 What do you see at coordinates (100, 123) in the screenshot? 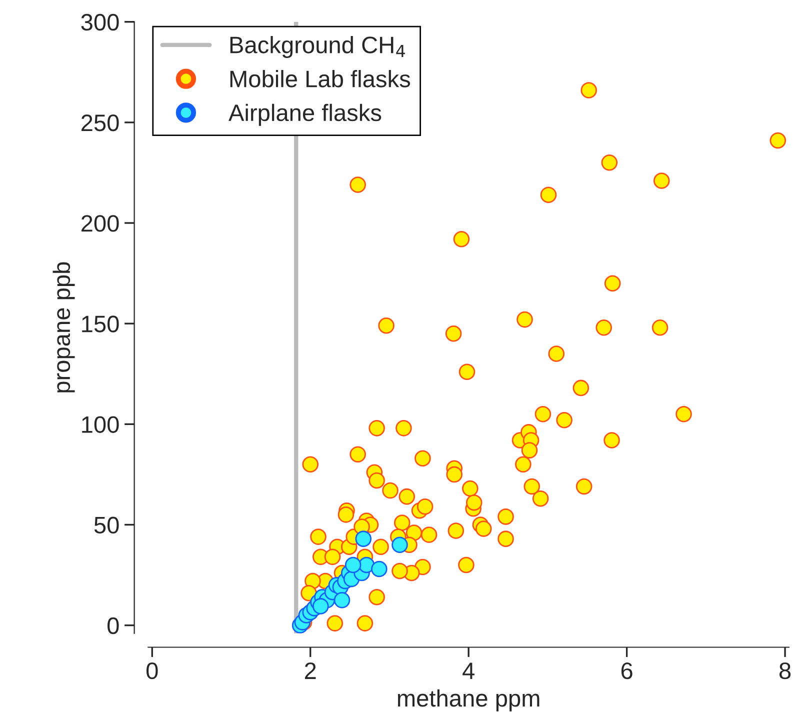
I see `y-tick-label: 250` at bounding box center [100, 123].